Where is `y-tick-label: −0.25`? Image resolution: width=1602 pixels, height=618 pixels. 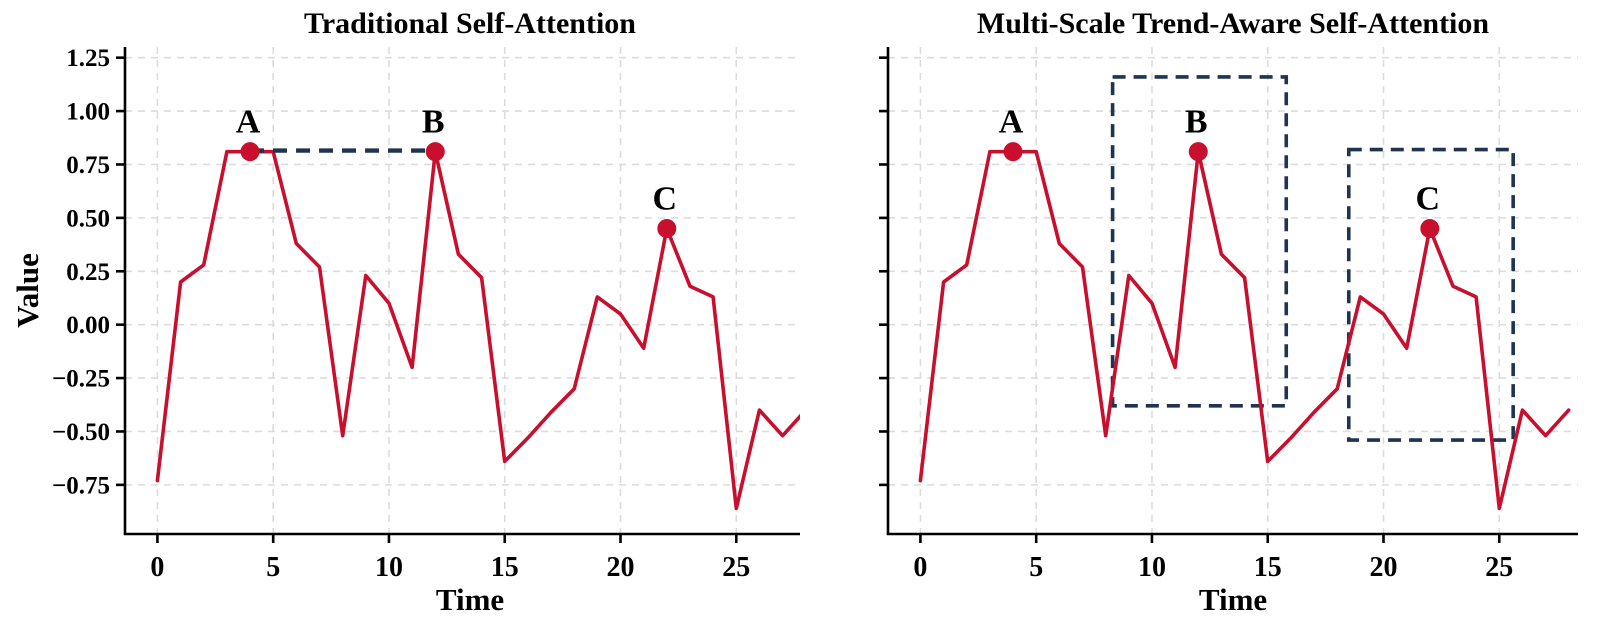
y-tick-label: −0.25 is located at coordinates (81, 379).